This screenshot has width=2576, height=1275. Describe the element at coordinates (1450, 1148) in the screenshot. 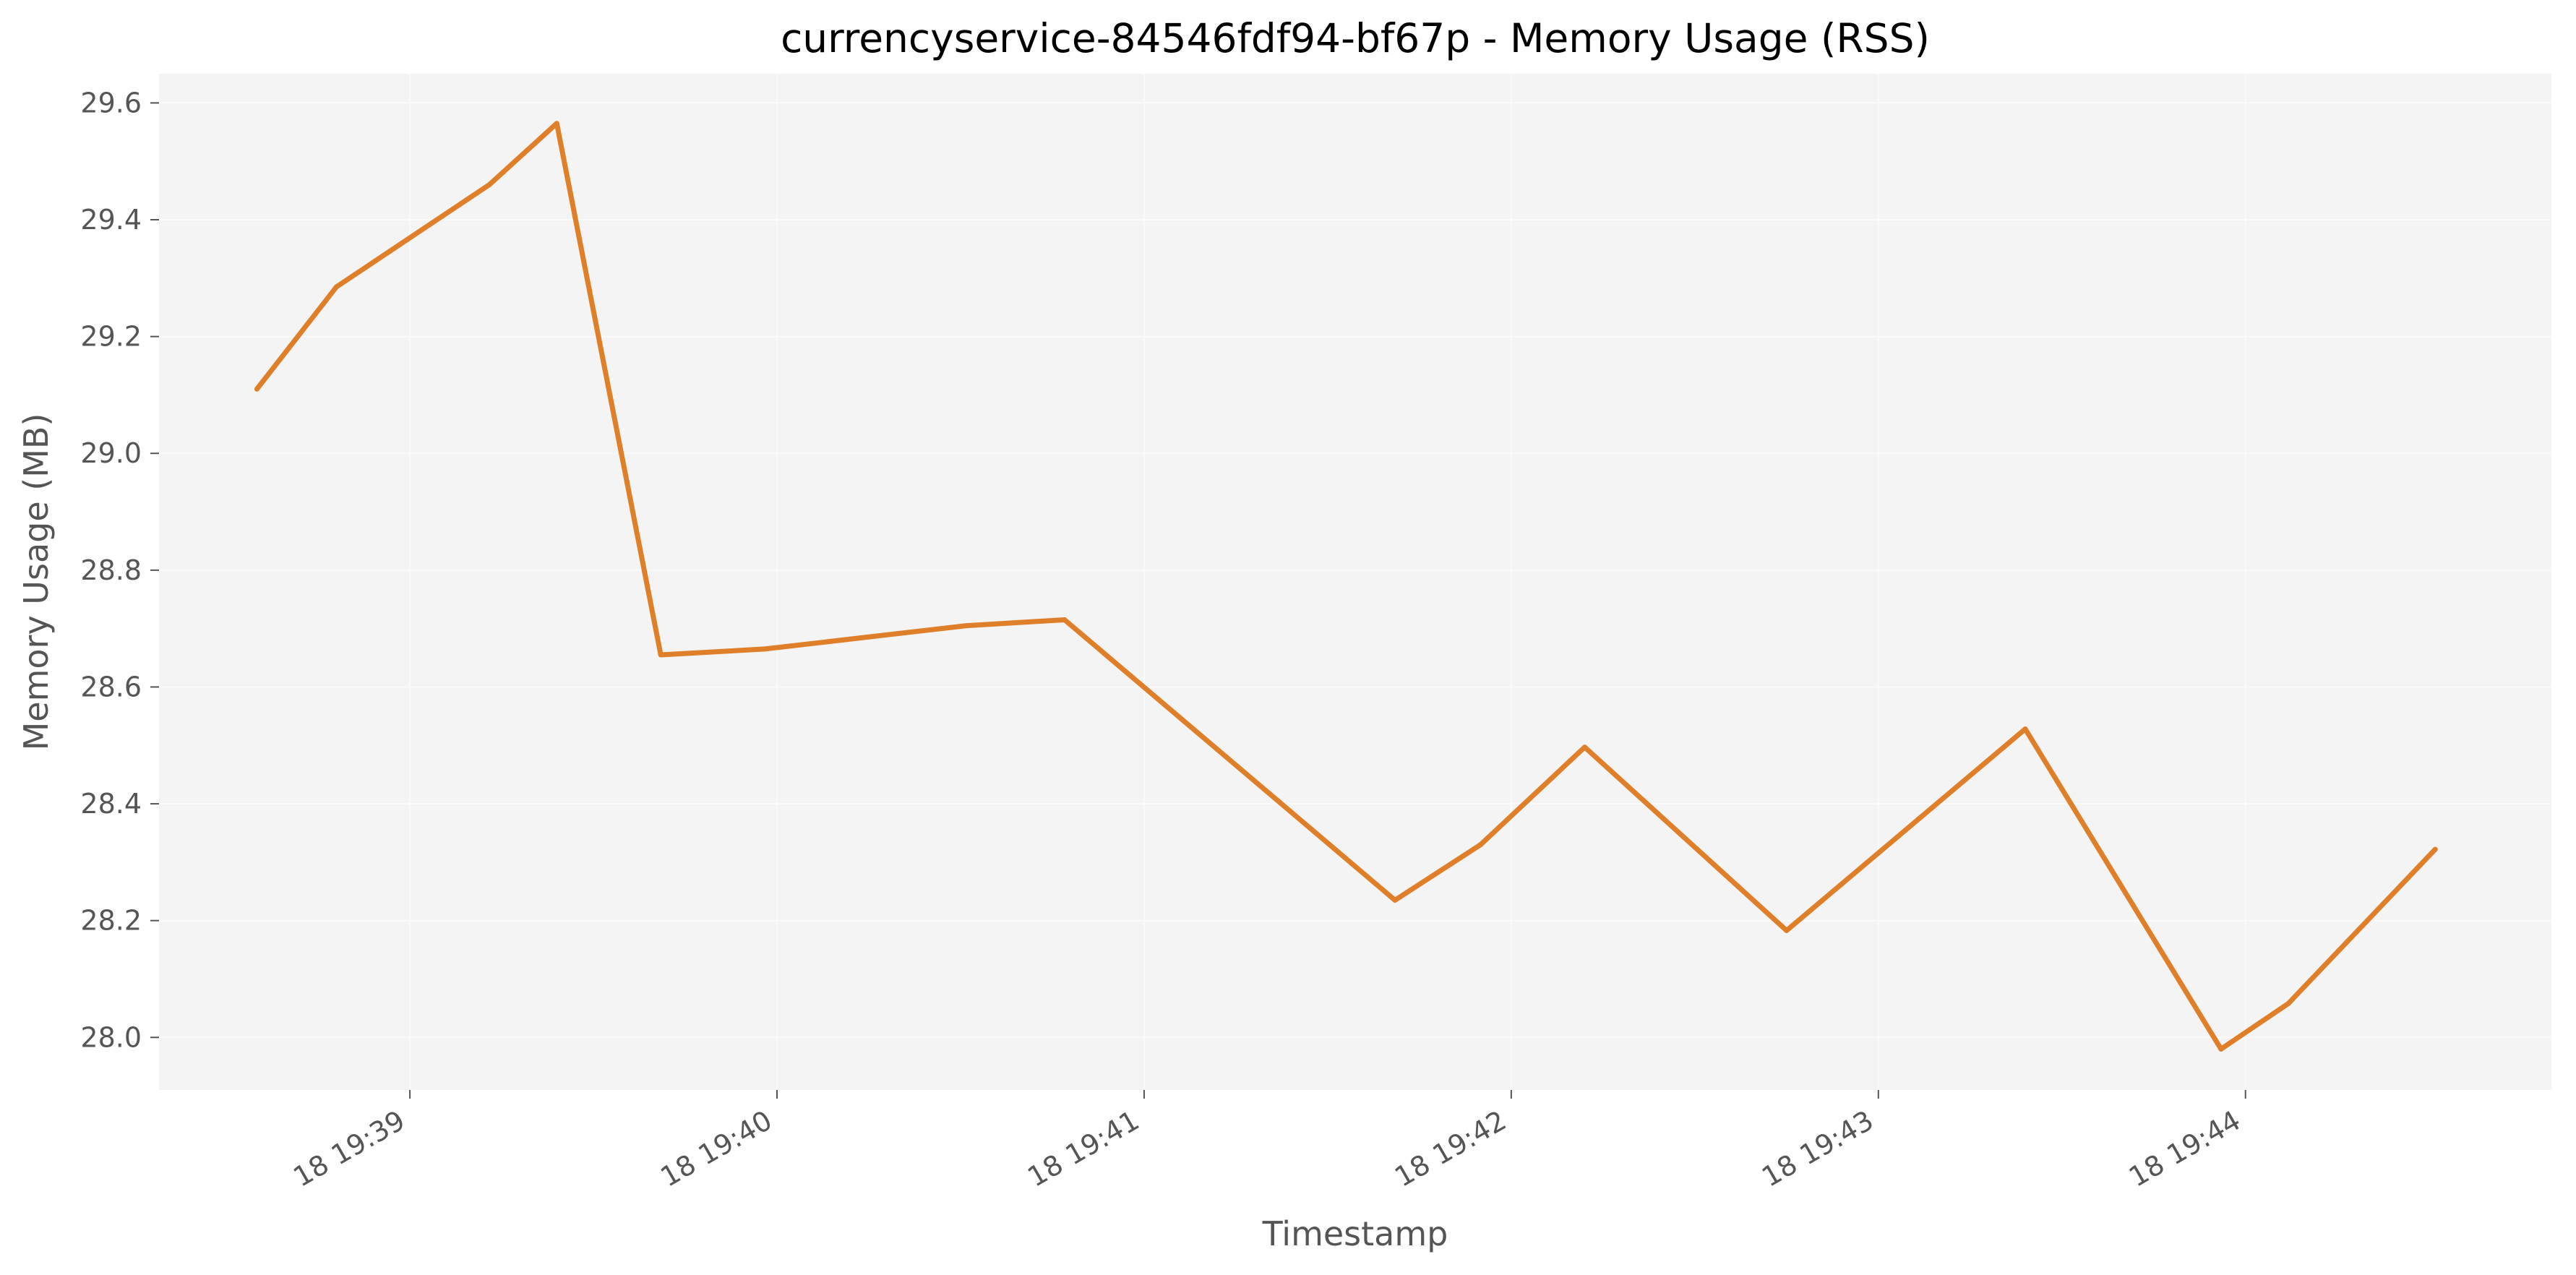

I see `x-tick-label: 18 19:42` at that location.